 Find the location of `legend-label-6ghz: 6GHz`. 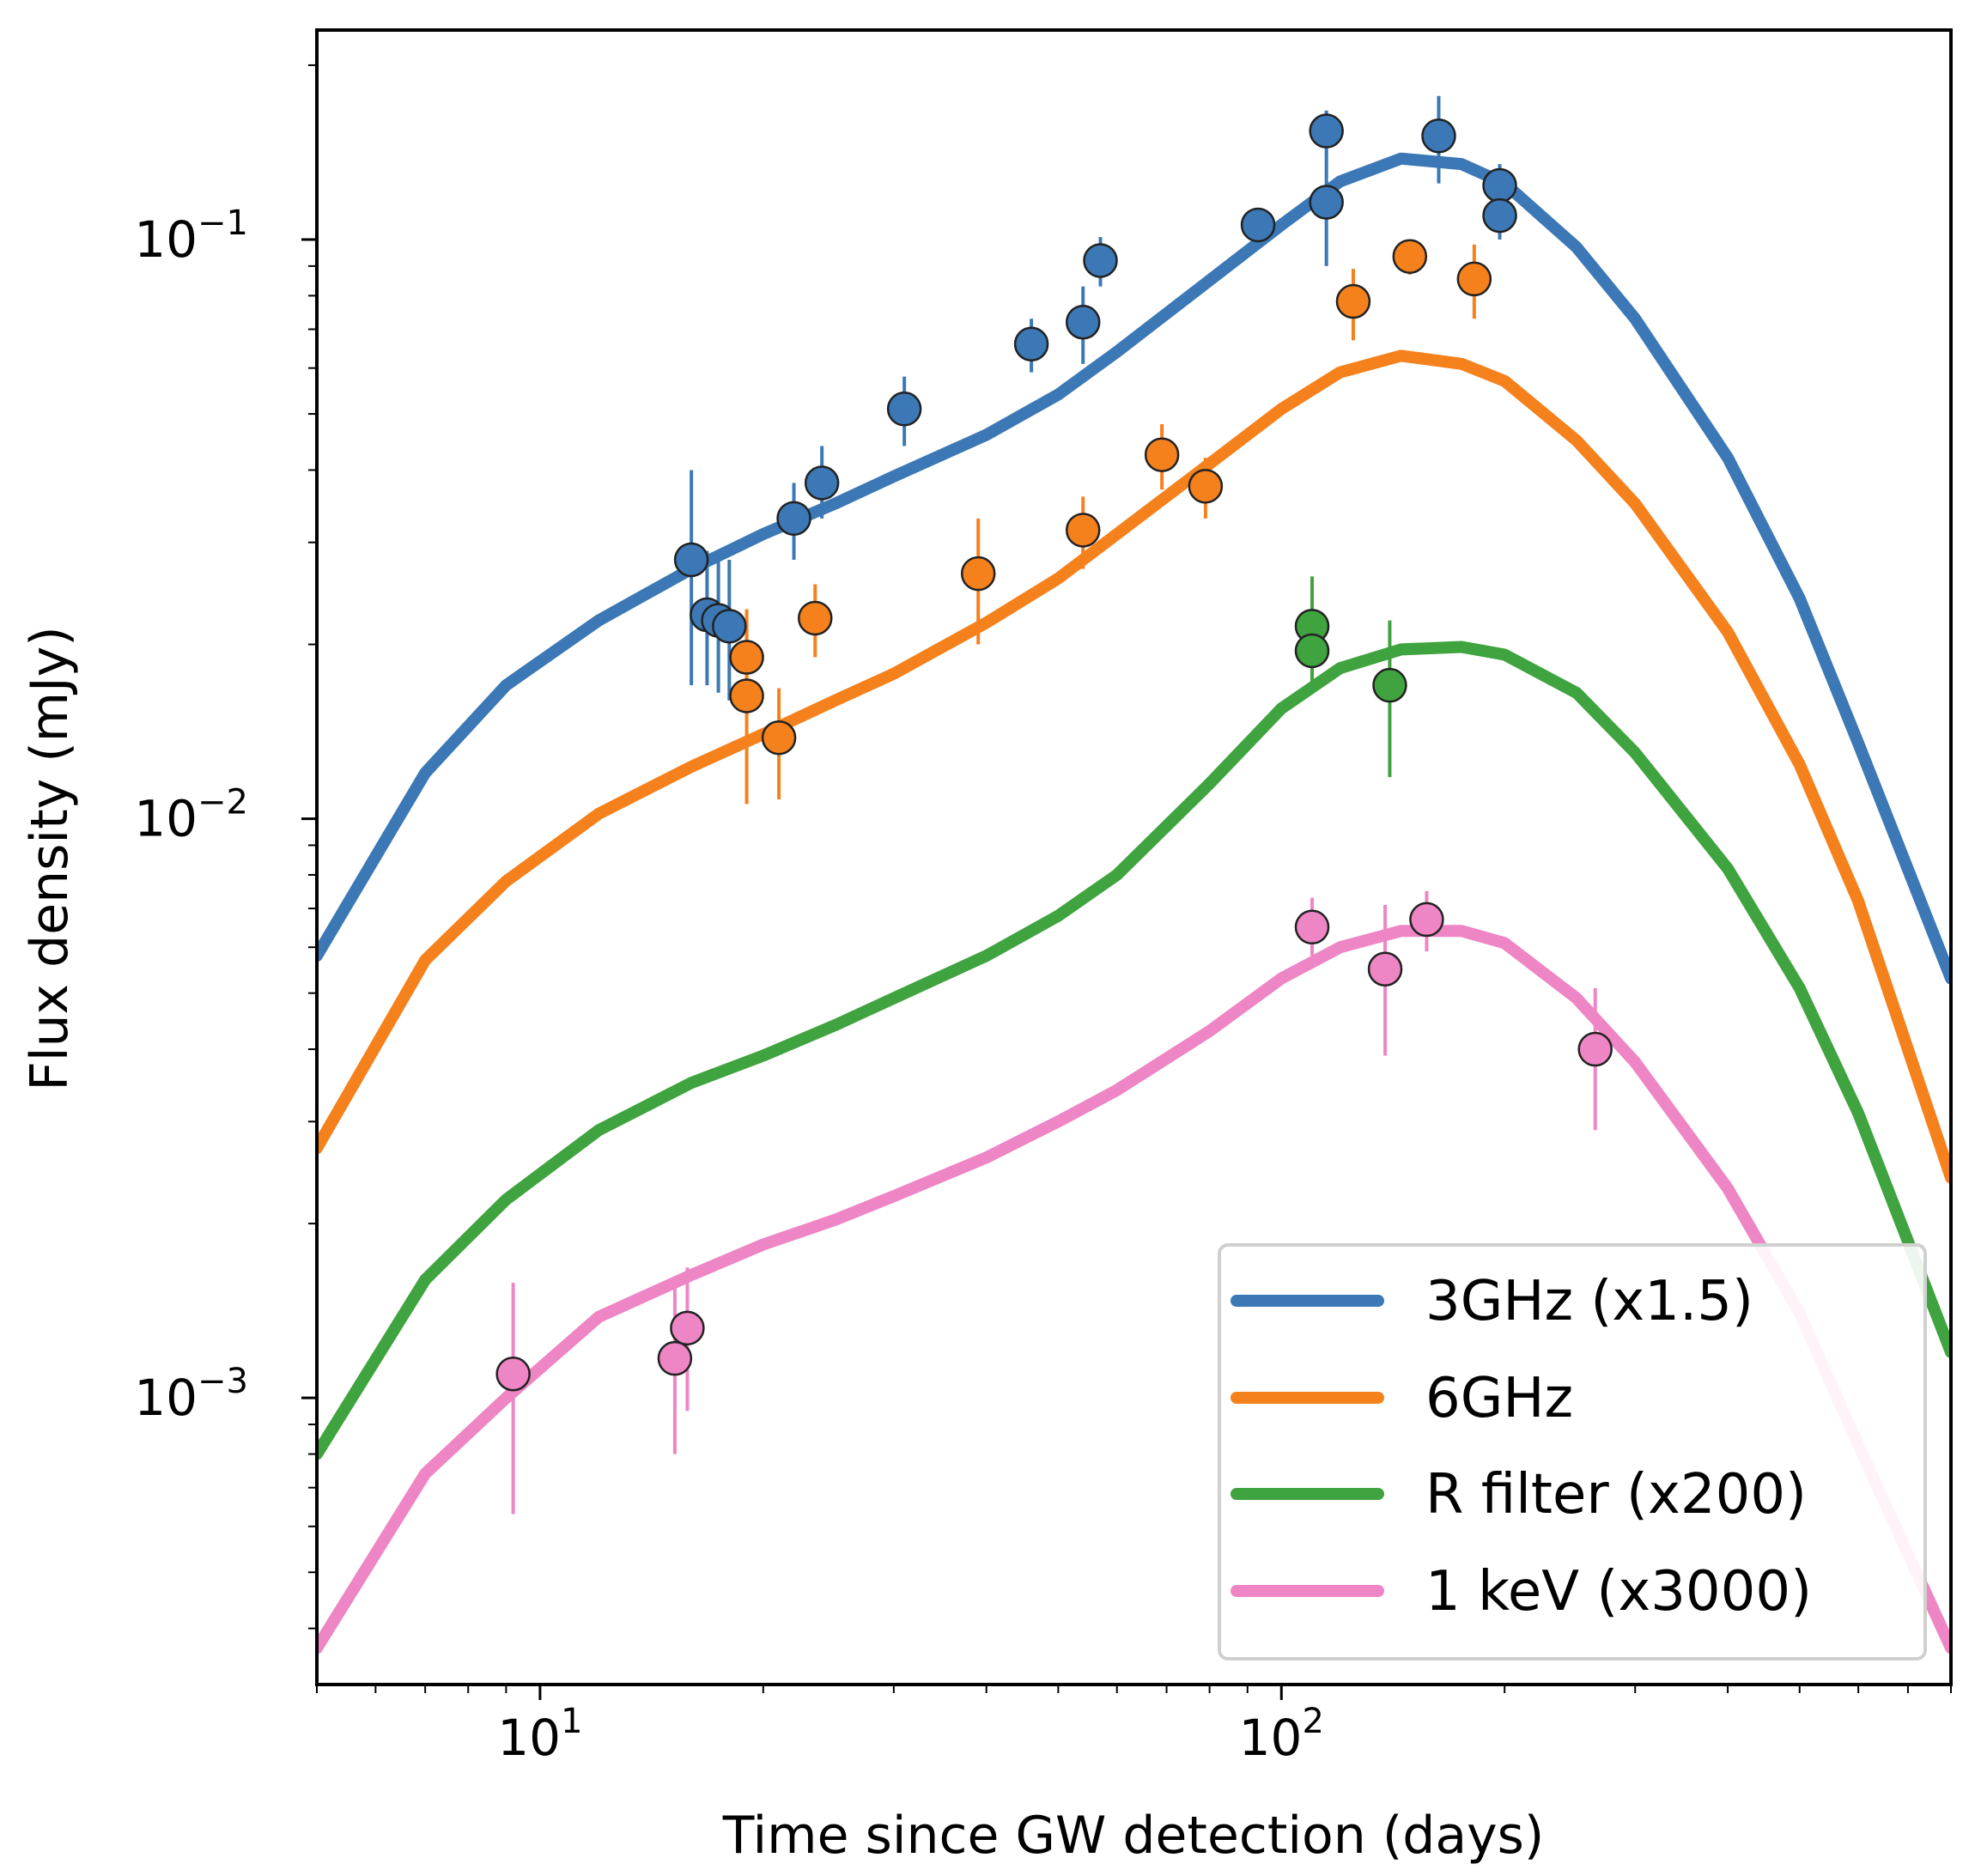

legend-label-6ghz: 6GHz is located at coordinates (1499, 1399).